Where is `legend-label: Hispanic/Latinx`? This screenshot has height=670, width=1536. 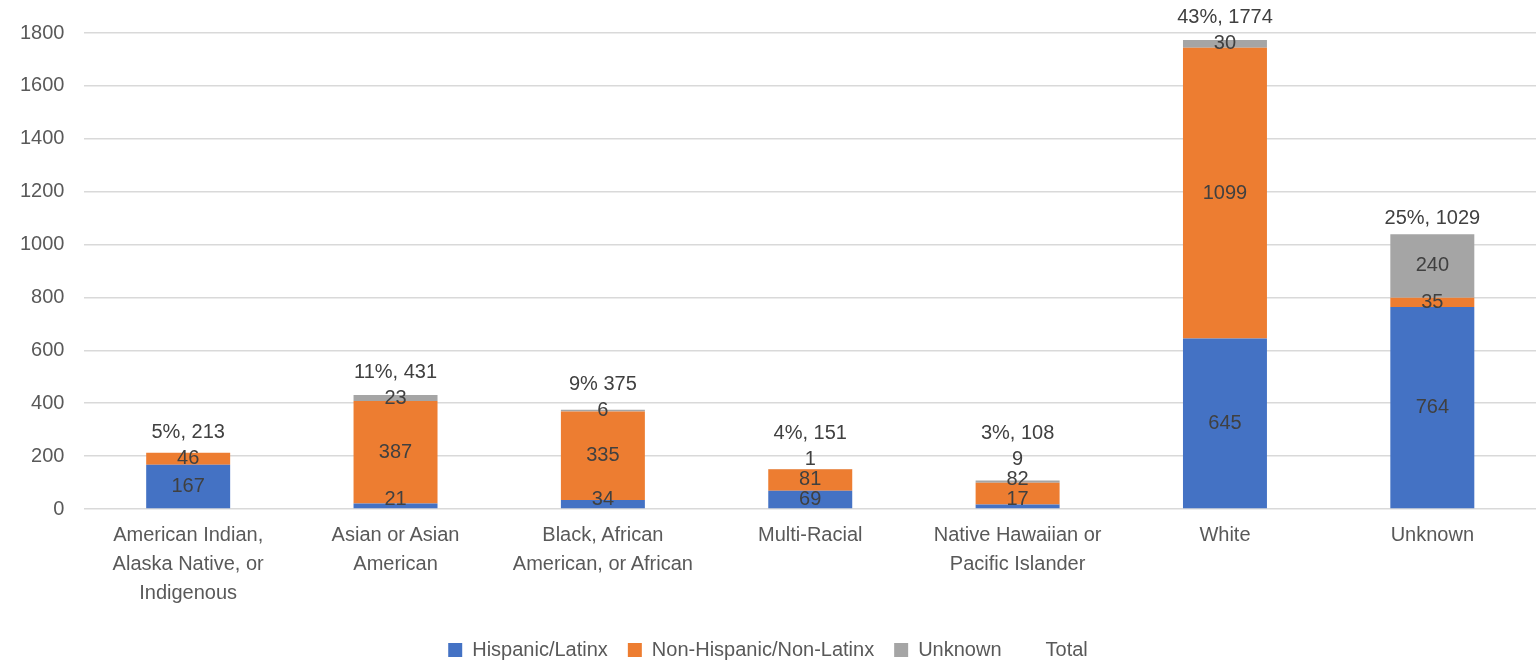
legend-label: Hispanic/Latinx is located at coordinates (540, 648).